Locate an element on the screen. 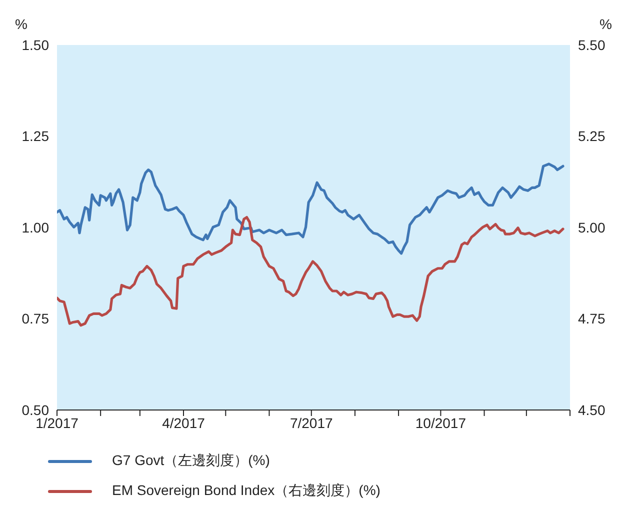  y2-tick-label: 4.50 is located at coordinates (592, 410).